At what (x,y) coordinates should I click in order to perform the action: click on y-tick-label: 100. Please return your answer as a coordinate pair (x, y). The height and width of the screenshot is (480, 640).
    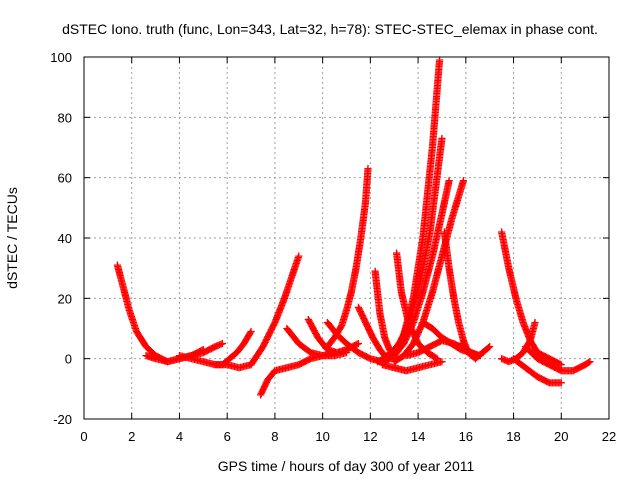
    Looking at the image, I should click on (61, 57).